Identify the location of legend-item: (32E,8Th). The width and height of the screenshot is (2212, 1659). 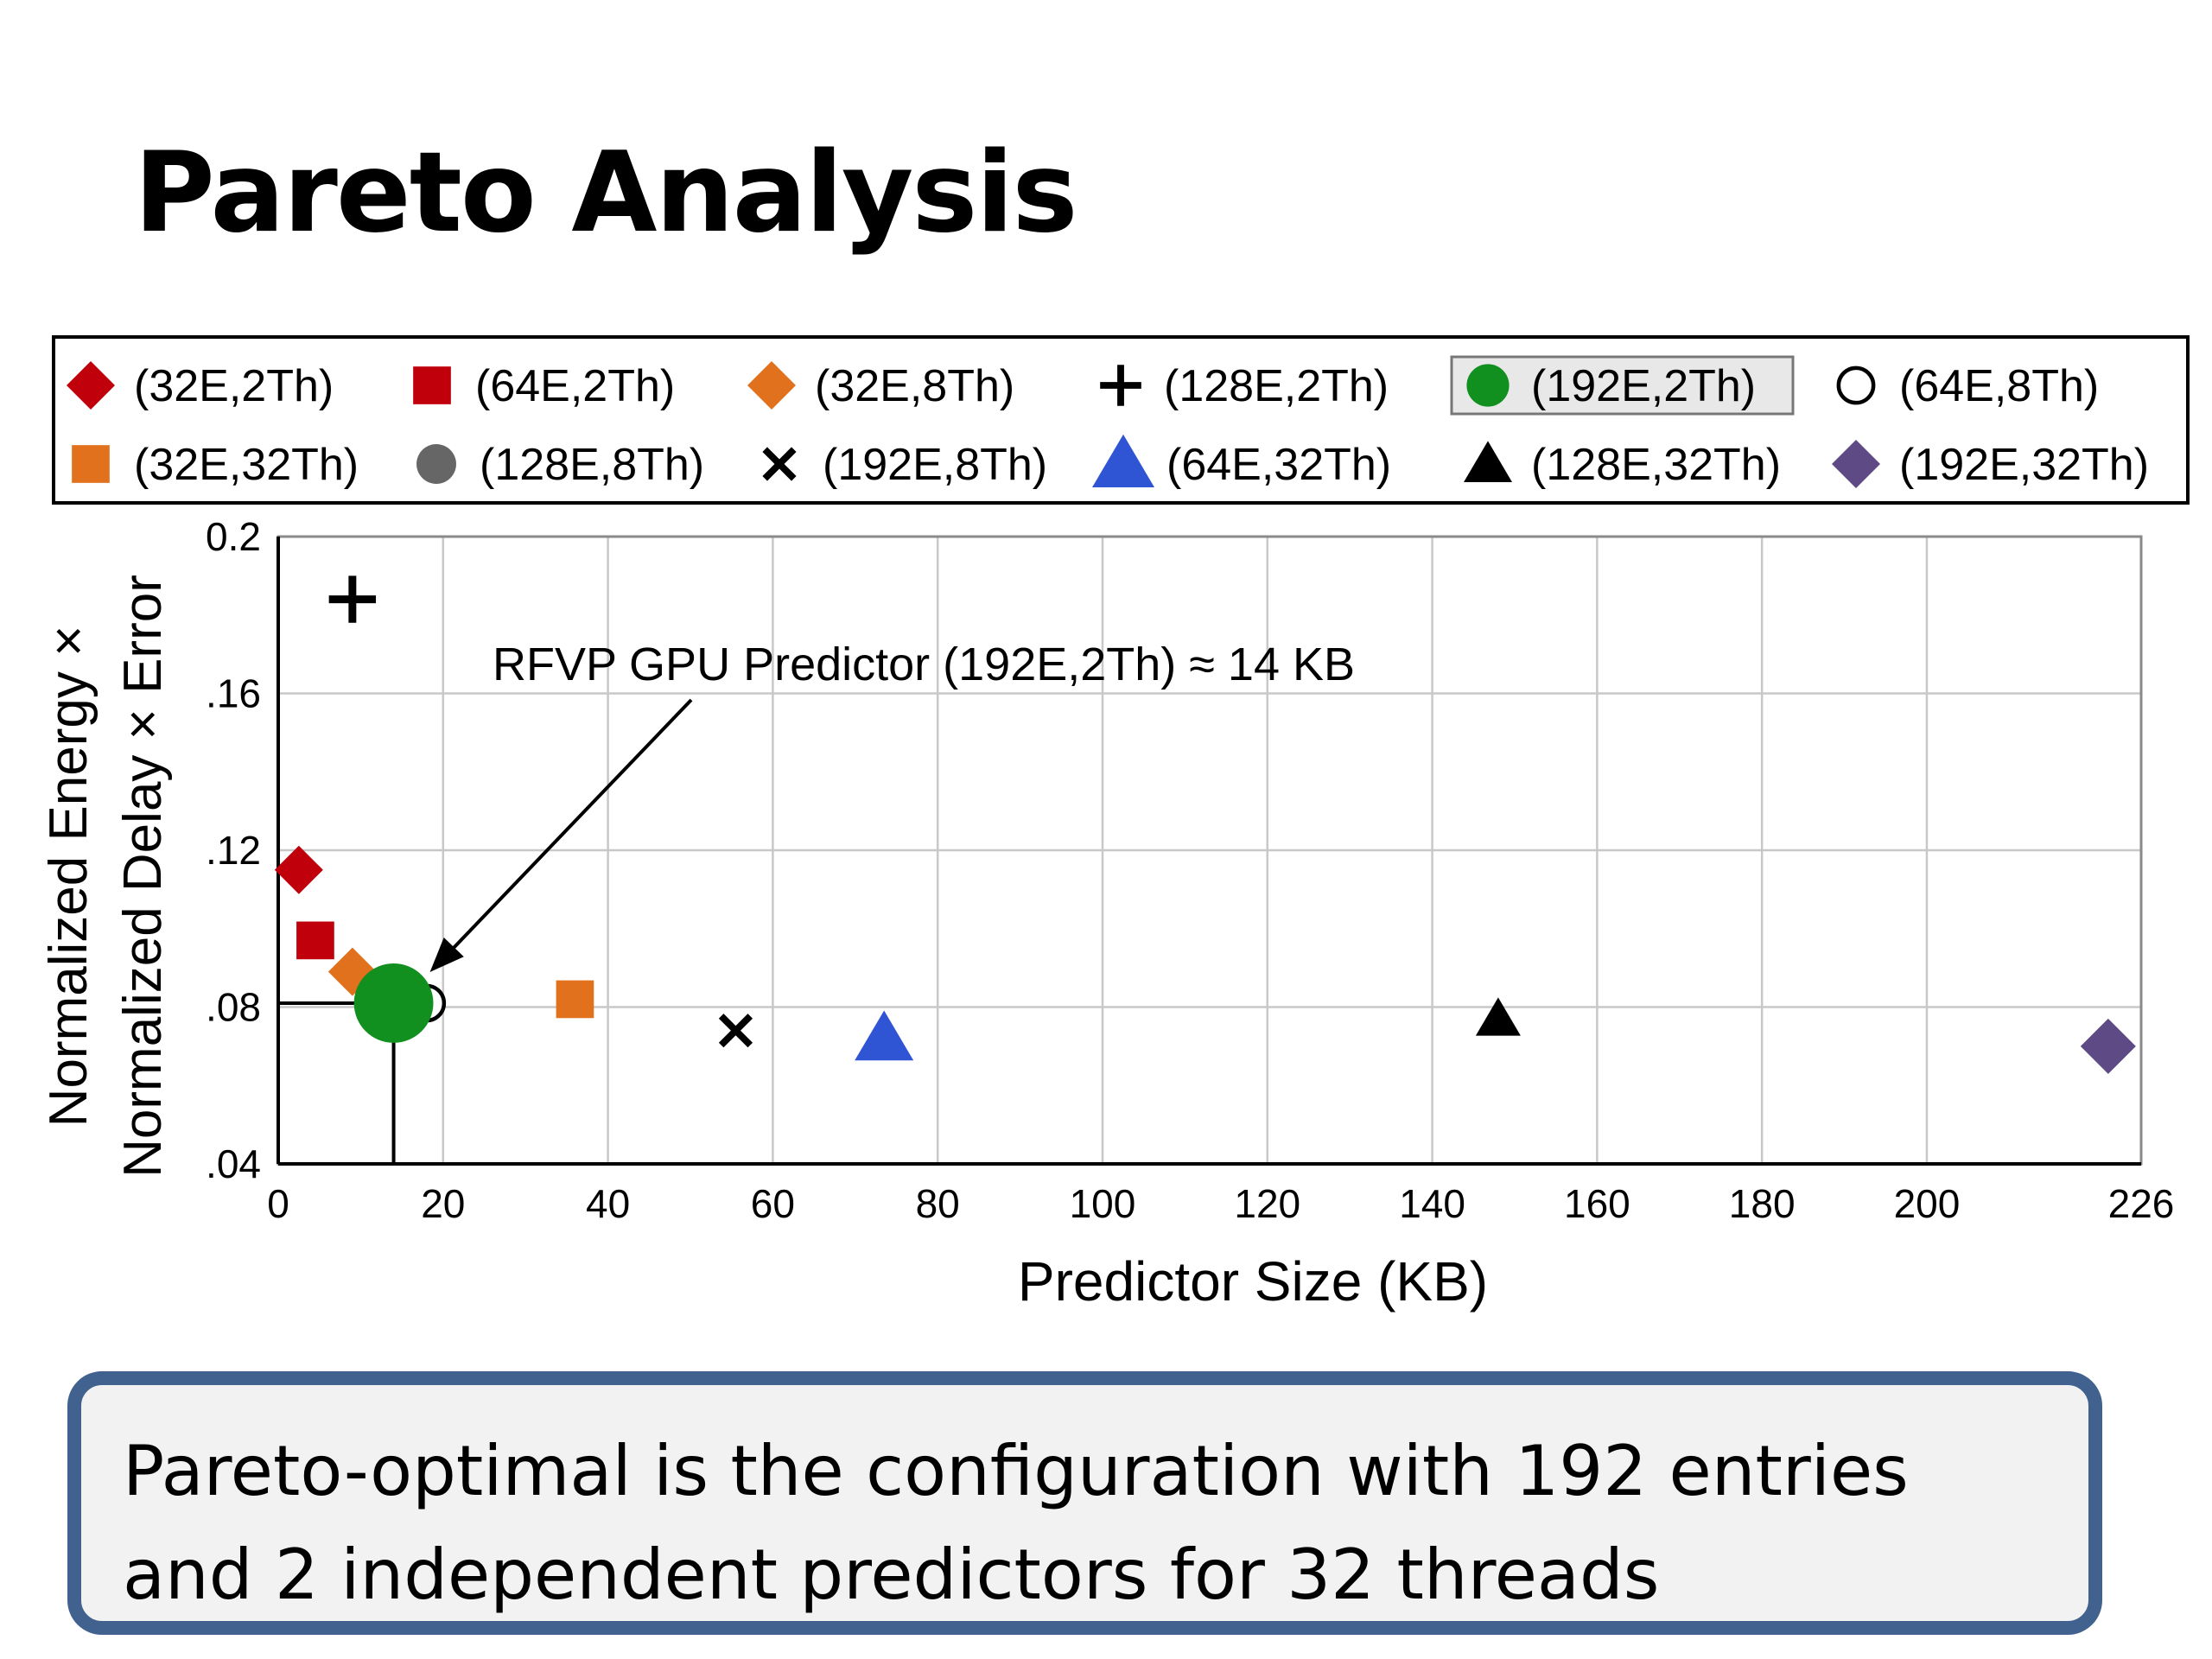
(880, 386).